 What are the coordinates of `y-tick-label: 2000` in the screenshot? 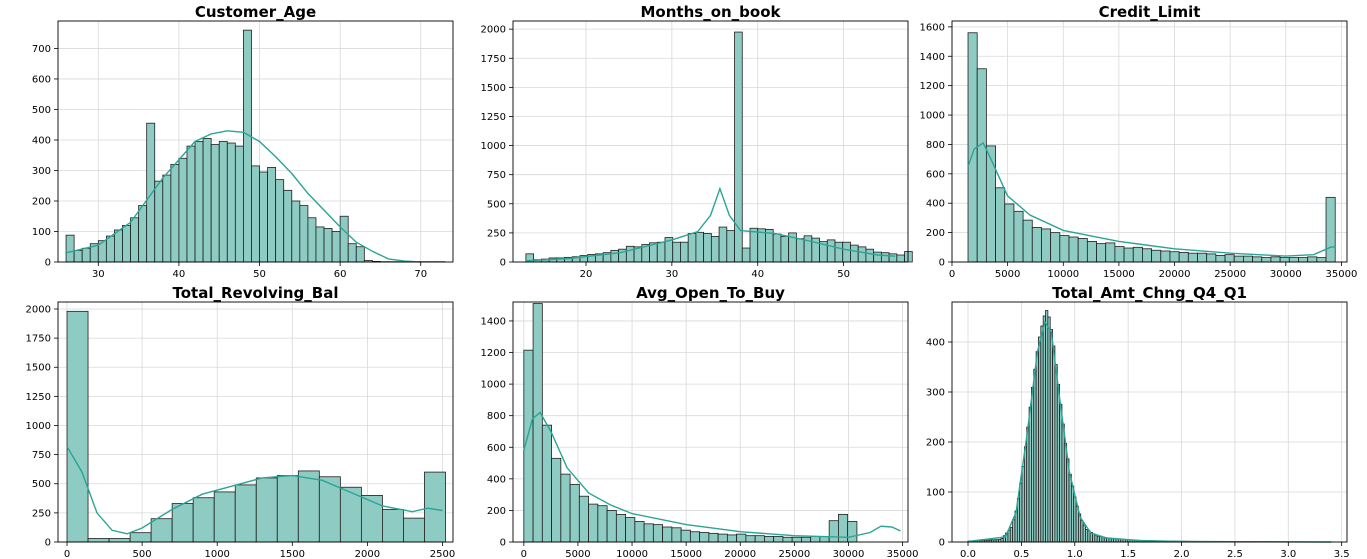 It's located at (493, 30).